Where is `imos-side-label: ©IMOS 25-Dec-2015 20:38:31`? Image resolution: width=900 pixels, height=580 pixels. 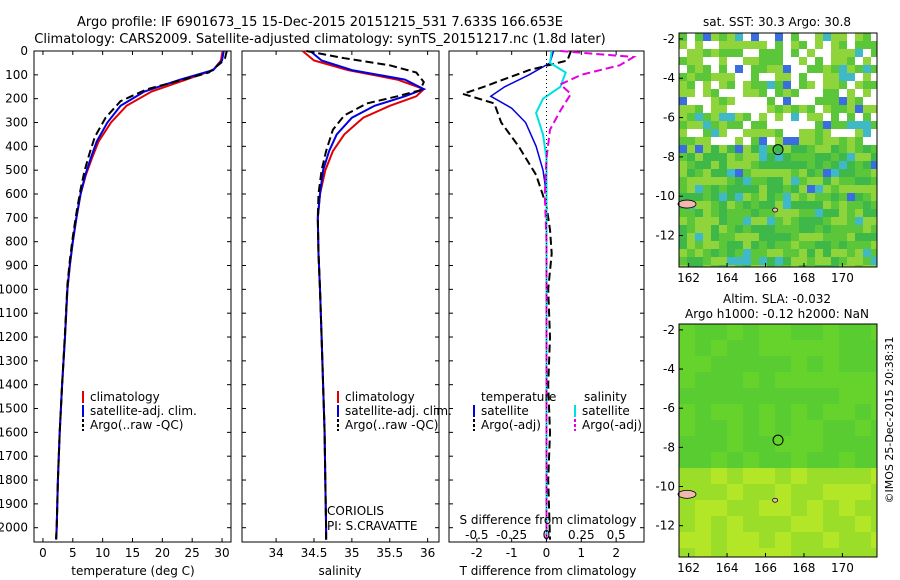 imos-side-label: ©IMOS 25-Dec-2015 20:38:31 is located at coordinates (889, 420).